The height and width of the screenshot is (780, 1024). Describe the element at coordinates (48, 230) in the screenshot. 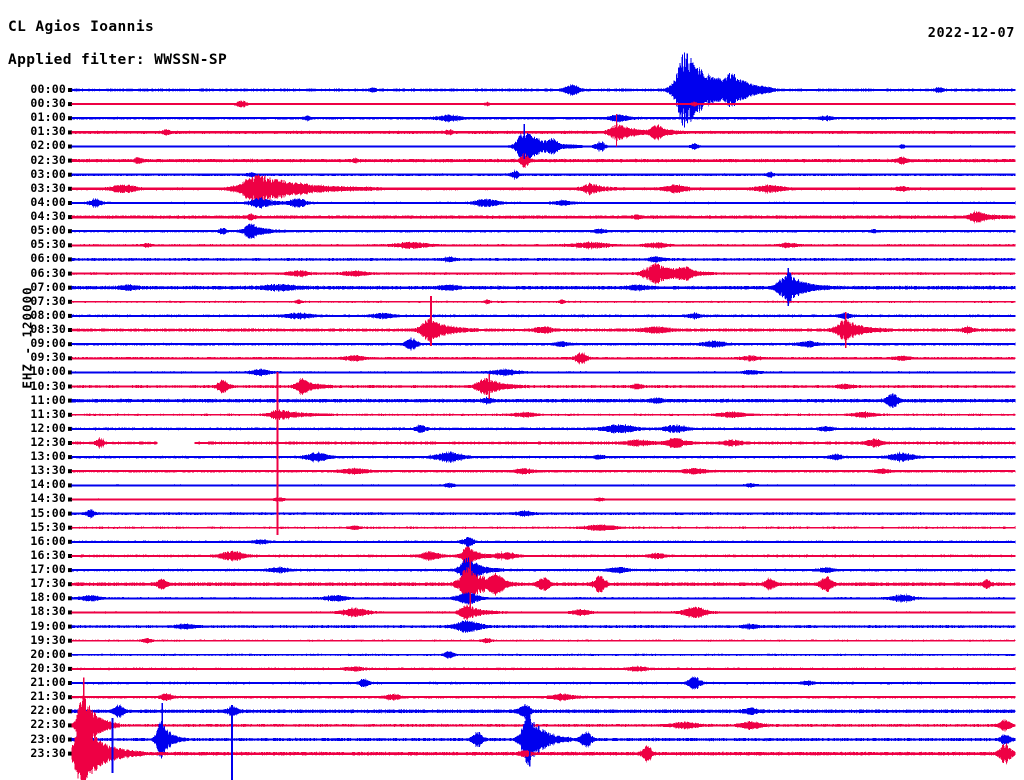

I see `y-tick-label: 05:00` at that location.